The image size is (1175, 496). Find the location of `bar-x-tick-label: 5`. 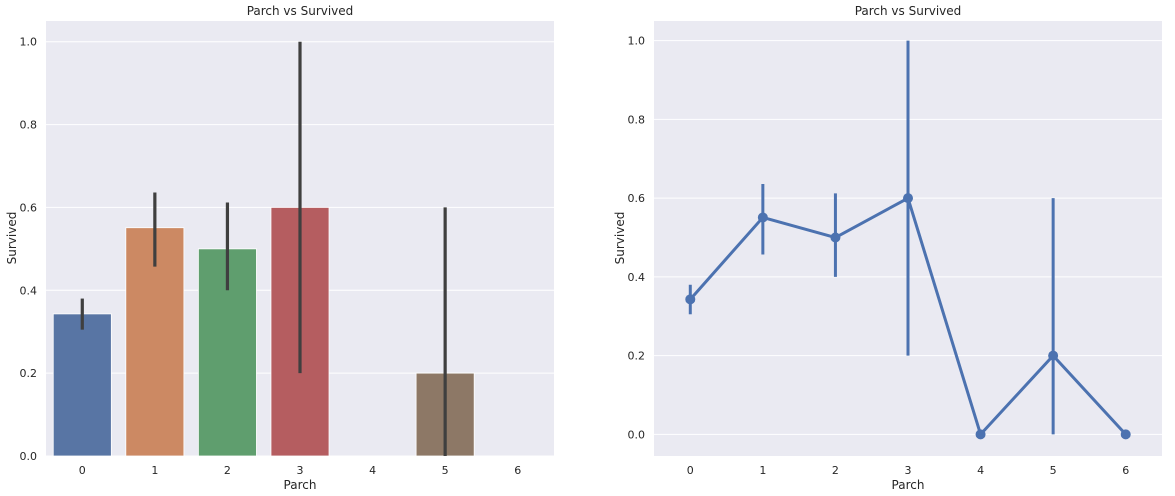

bar-x-tick-label: 5 is located at coordinates (445, 470).